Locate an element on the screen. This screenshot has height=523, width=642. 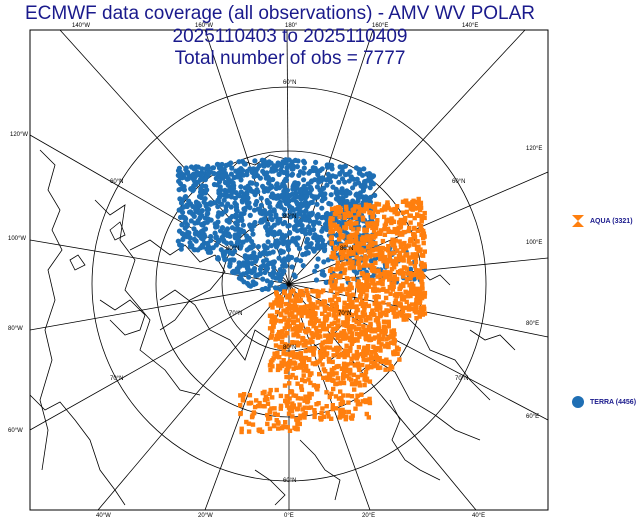
grid-label: 40°W is located at coordinates (103, 516).